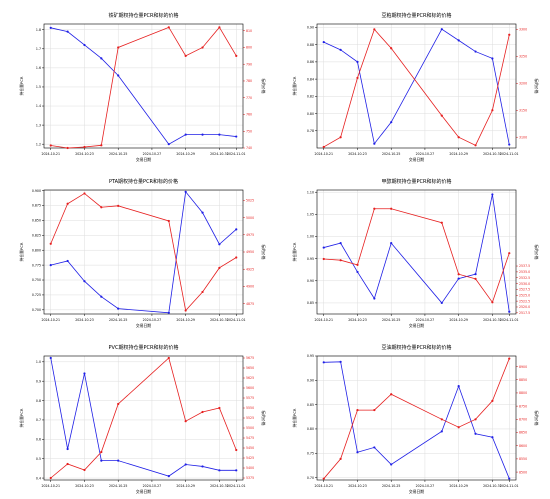  I want to click on right-tick-label: 8650, so click(523, 433).